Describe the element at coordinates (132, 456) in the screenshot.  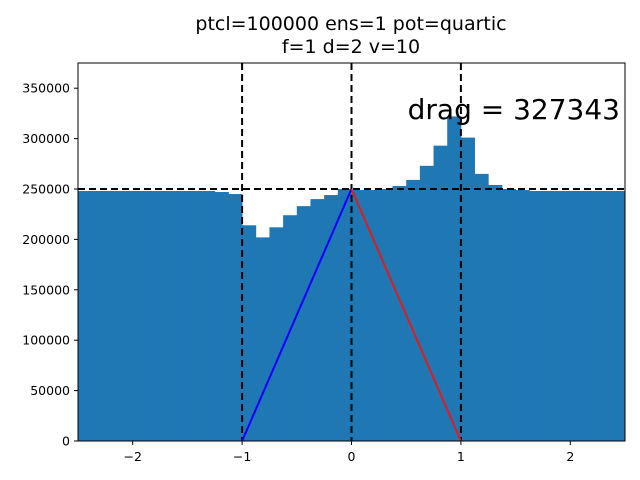
I see `x-tick-label-0: −2` at that location.